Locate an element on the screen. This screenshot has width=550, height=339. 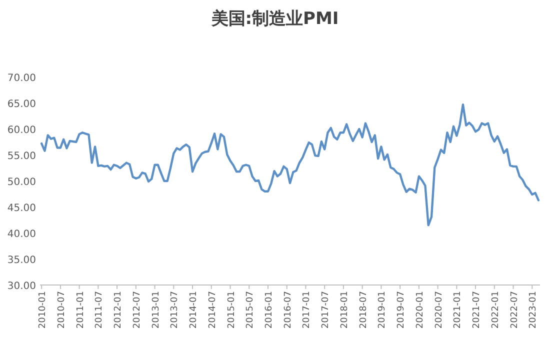
x-tick-label: 2019-07 is located at coordinates (401, 310).